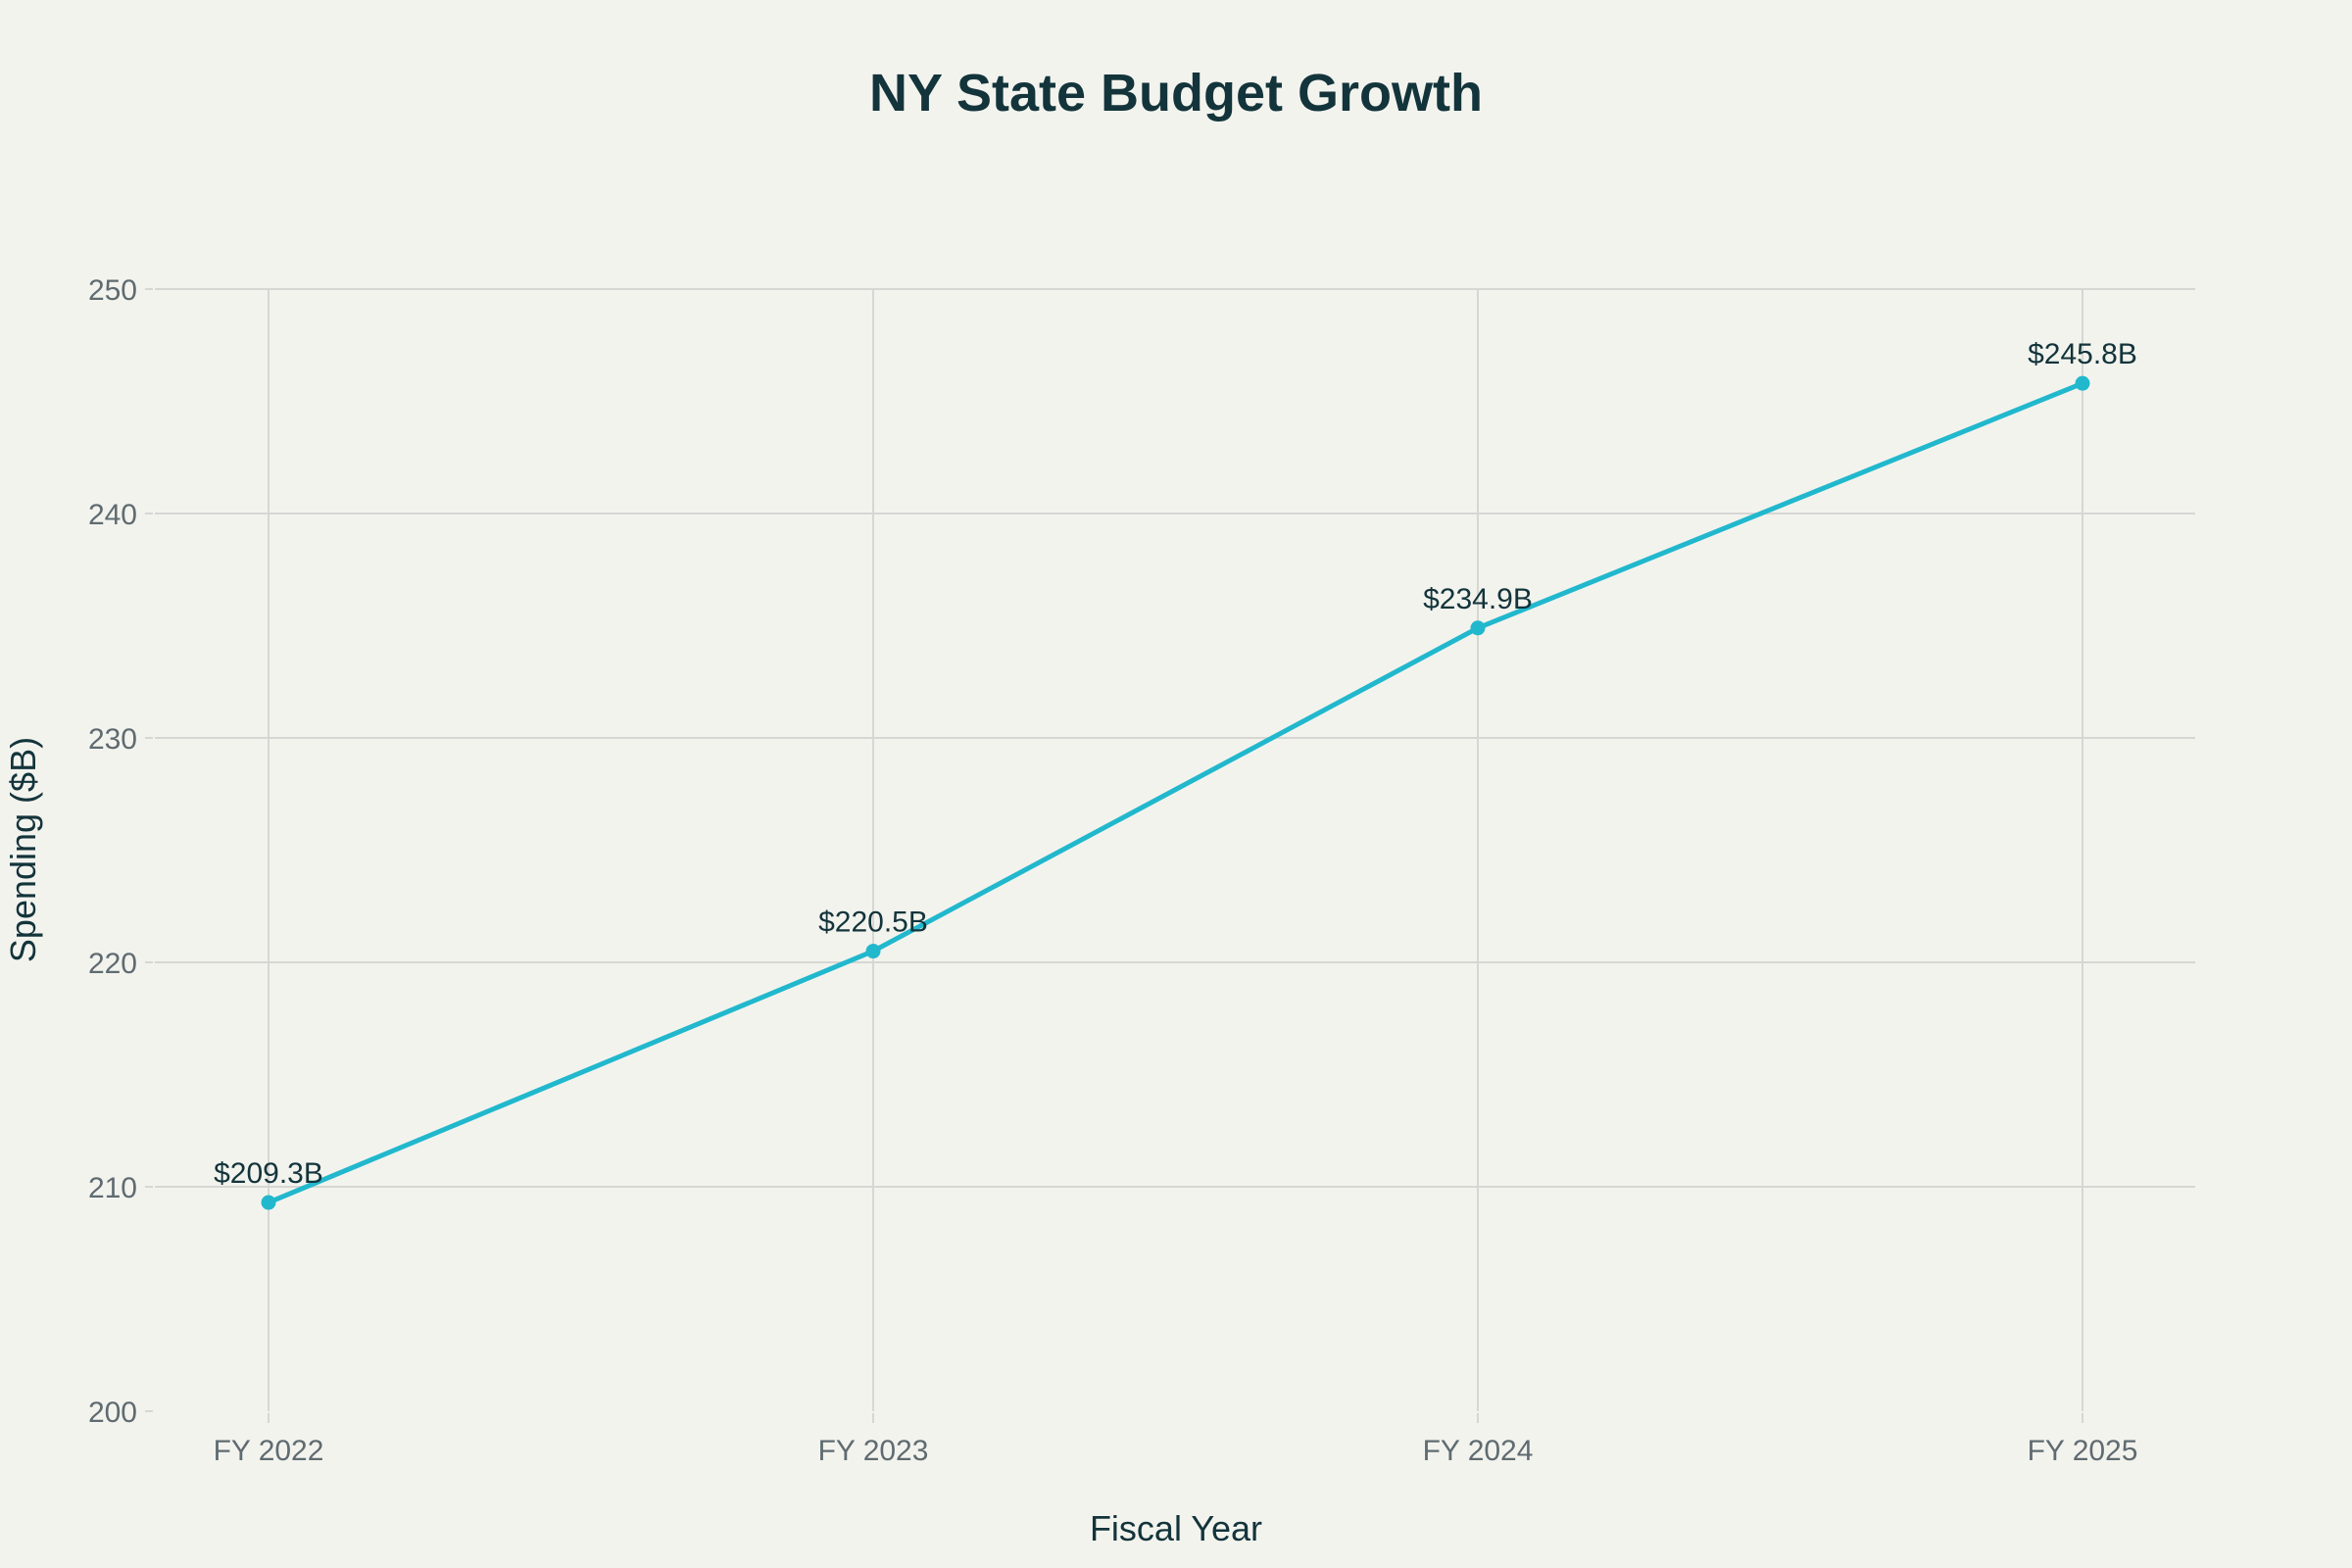  Describe the element at coordinates (1176, 1440) in the screenshot. I see `x-axis-ticks: FY 2022 FY 2023 FY 2024 FY 2025` at that location.